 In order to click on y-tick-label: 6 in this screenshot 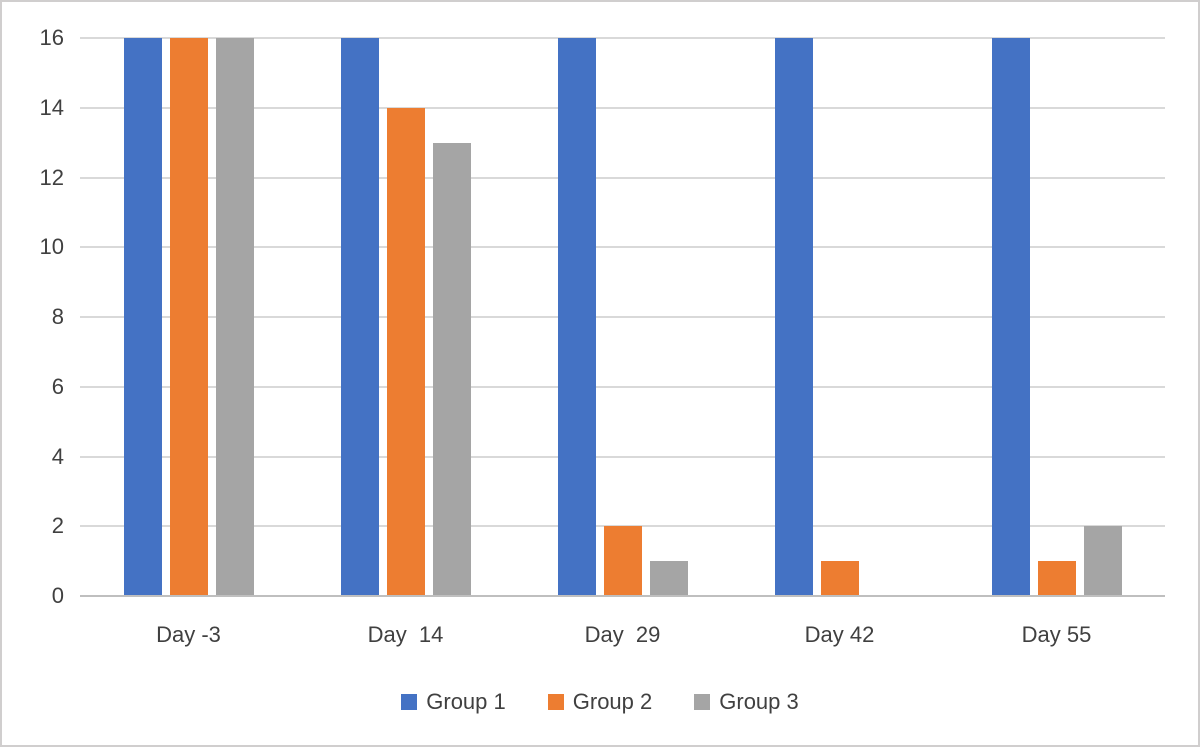, I will do `click(57, 386)`.